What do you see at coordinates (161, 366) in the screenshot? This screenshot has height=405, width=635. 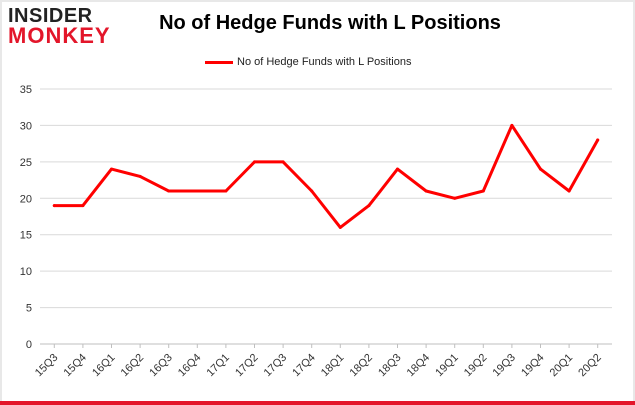 I see `x-tick-label: 16Q3` at bounding box center [161, 366].